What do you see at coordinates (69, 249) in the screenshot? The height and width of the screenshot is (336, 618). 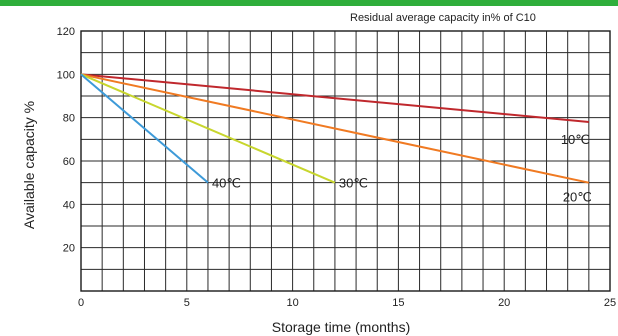 I see `y-tick-label: 20` at bounding box center [69, 249].